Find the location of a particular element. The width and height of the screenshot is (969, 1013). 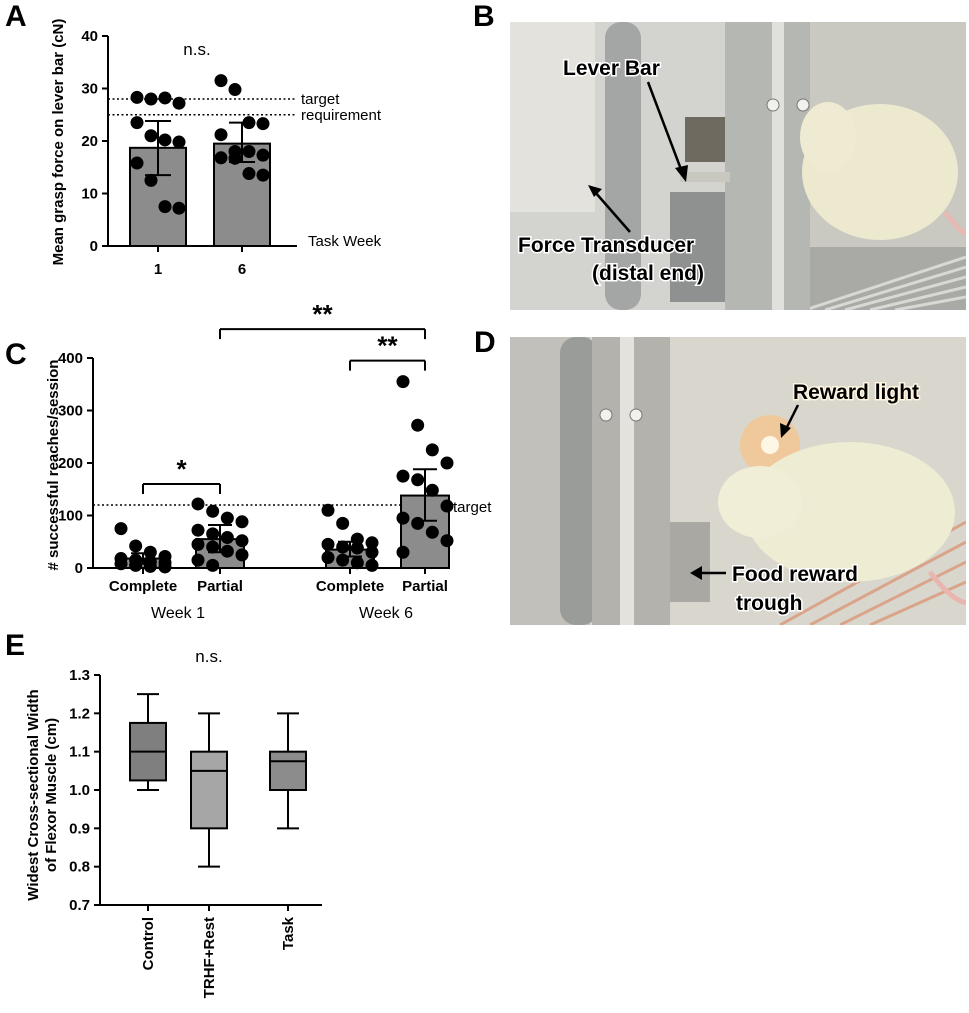

photo-b-lever-setup: Lever Bar Force Transducer (distal end) is located at coordinates (738, 166).